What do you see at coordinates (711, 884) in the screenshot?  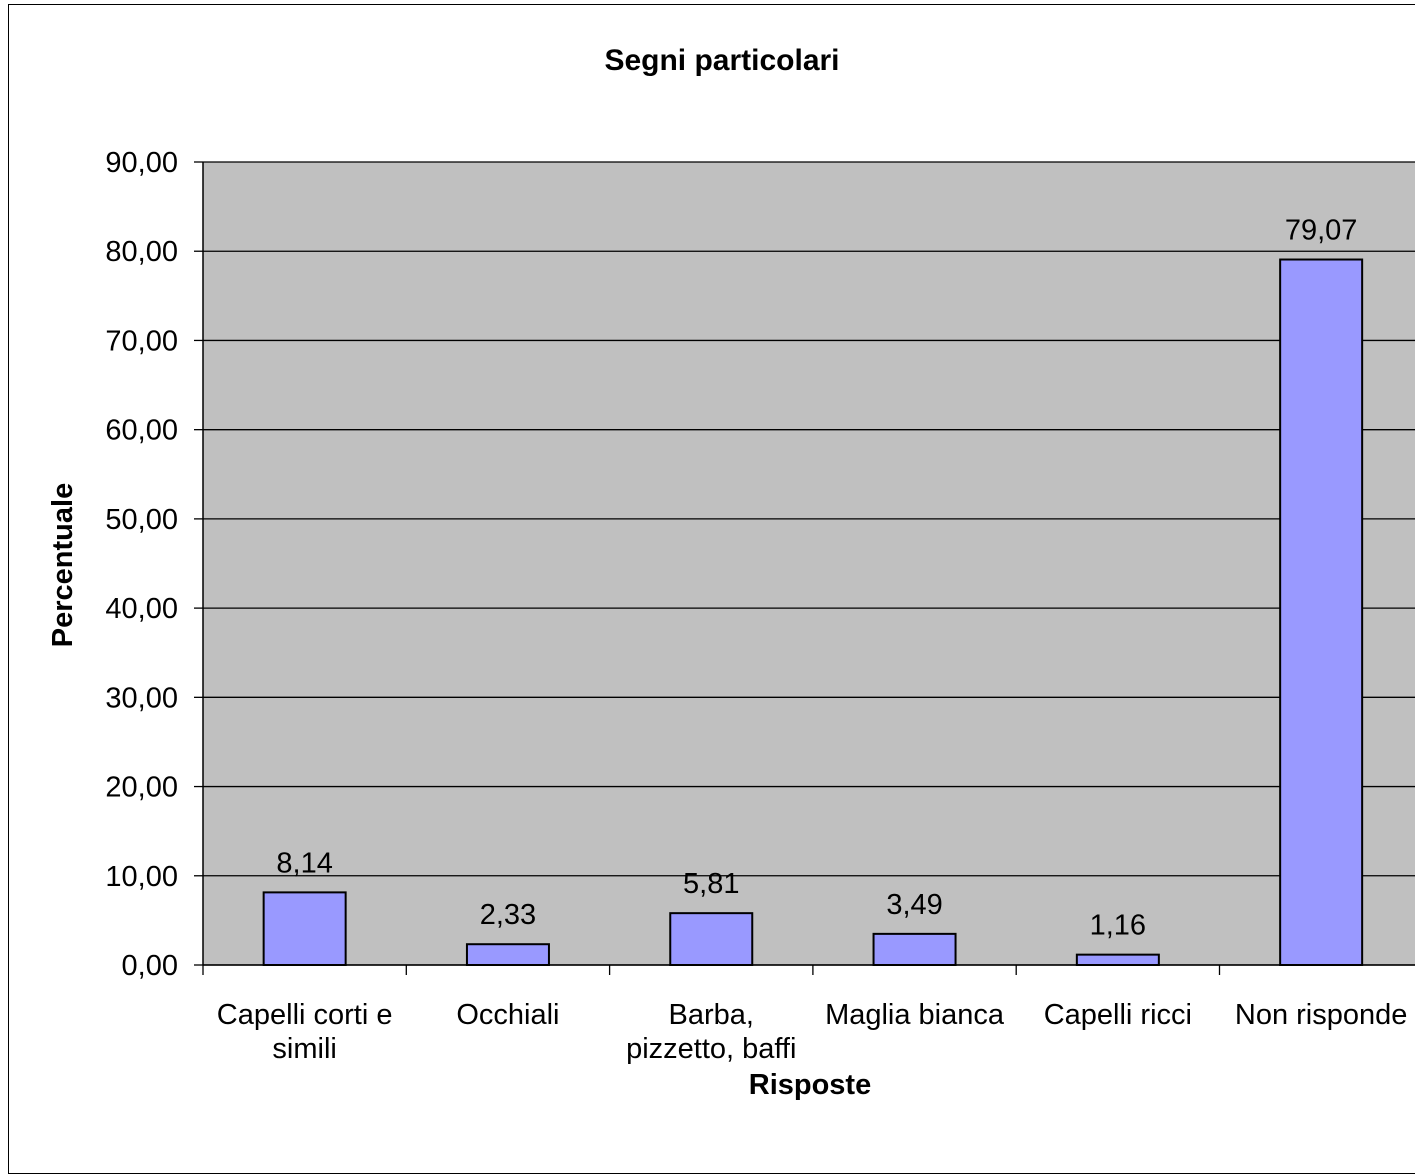 I see `data-label: 5,81` at bounding box center [711, 884].